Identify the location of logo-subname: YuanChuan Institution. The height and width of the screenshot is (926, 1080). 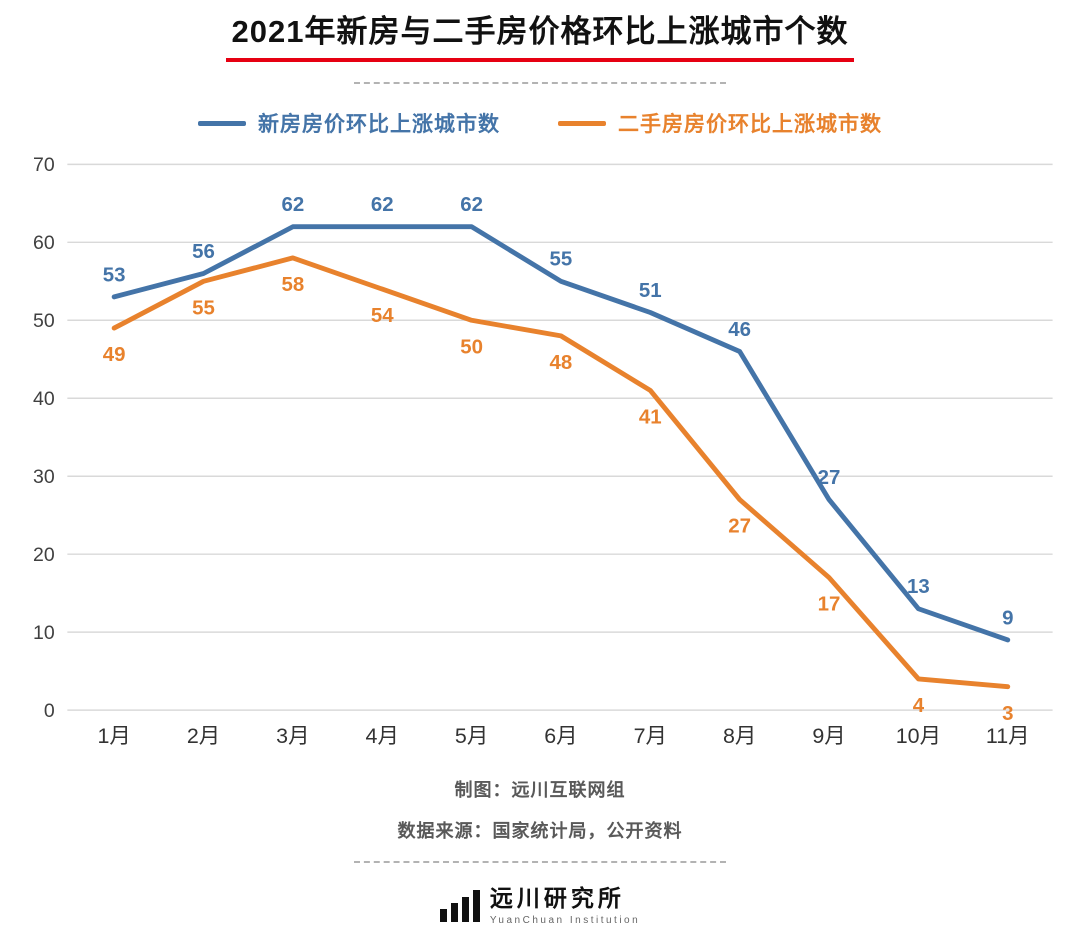
(565, 920).